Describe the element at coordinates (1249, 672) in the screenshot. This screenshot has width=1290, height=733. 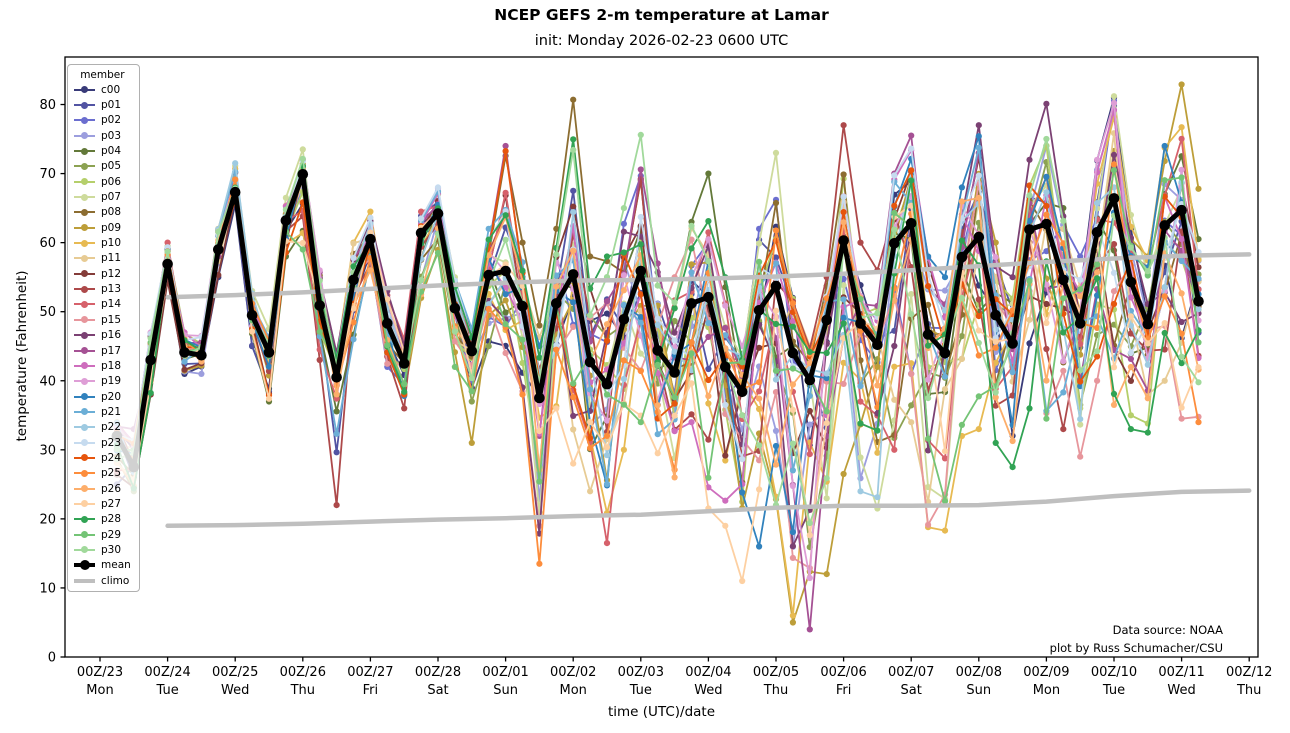
I see `x-tick-label-utc: 00Z/12` at that location.